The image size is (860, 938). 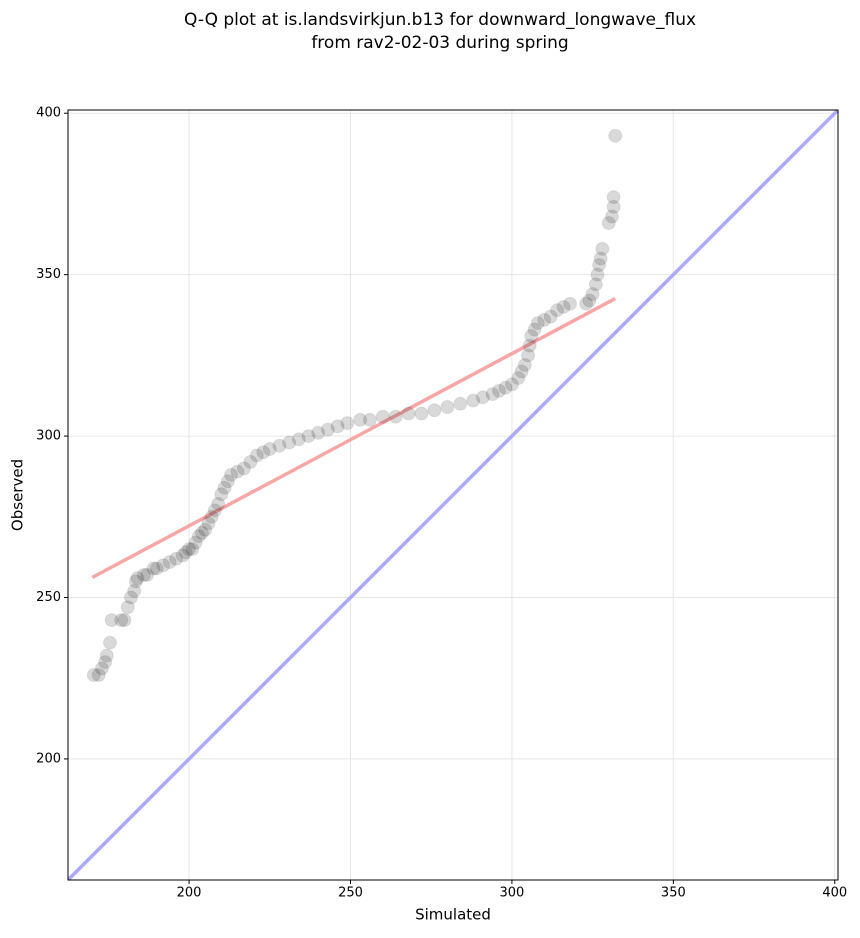 What do you see at coordinates (189, 893) in the screenshot?
I see `x-tick-label: 200` at bounding box center [189, 893].